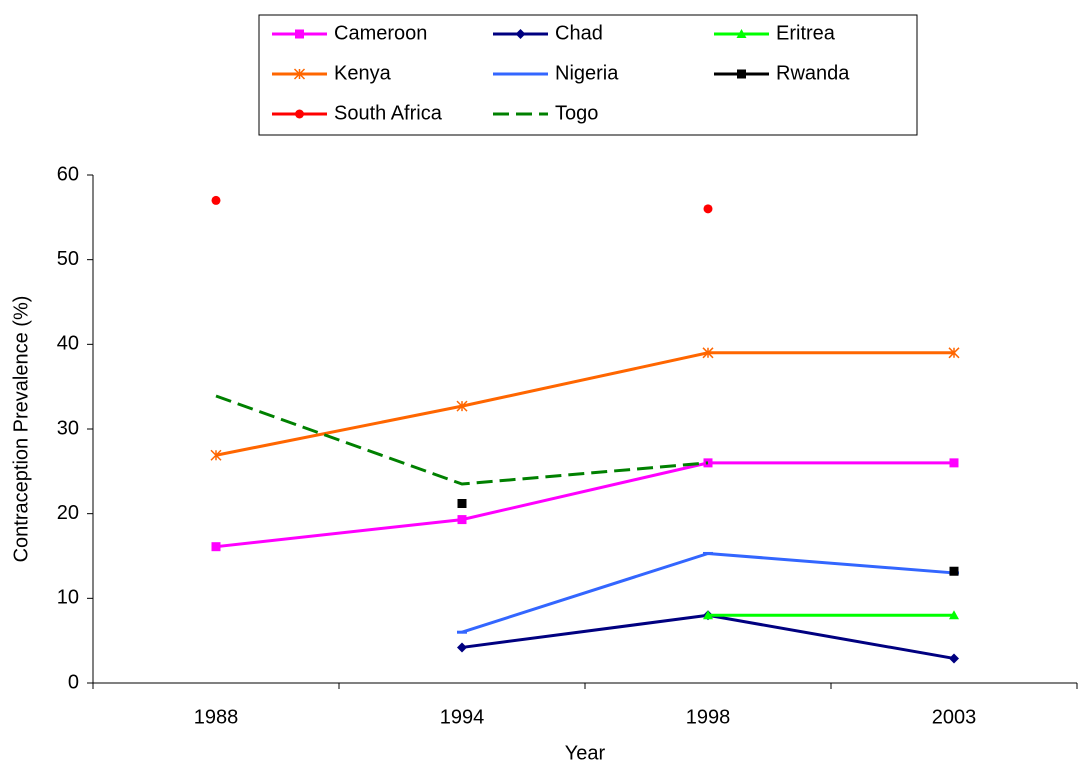 Image resolution: width=1079 pixels, height=767 pixels. Describe the element at coordinates (68, 428) in the screenshot. I see `y-tick-label: 30` at that location.